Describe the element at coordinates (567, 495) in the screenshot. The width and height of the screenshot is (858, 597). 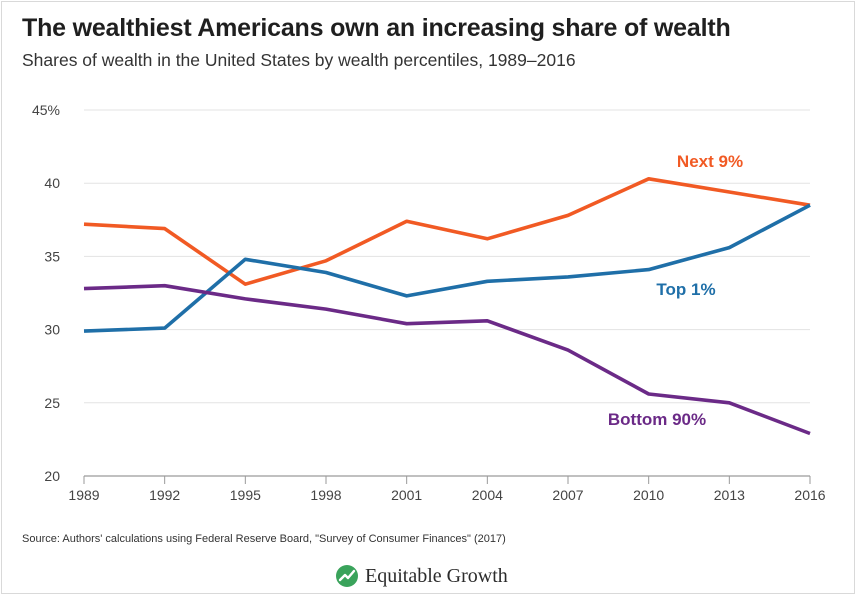
I see `x-tick-label: 2007` at that location.